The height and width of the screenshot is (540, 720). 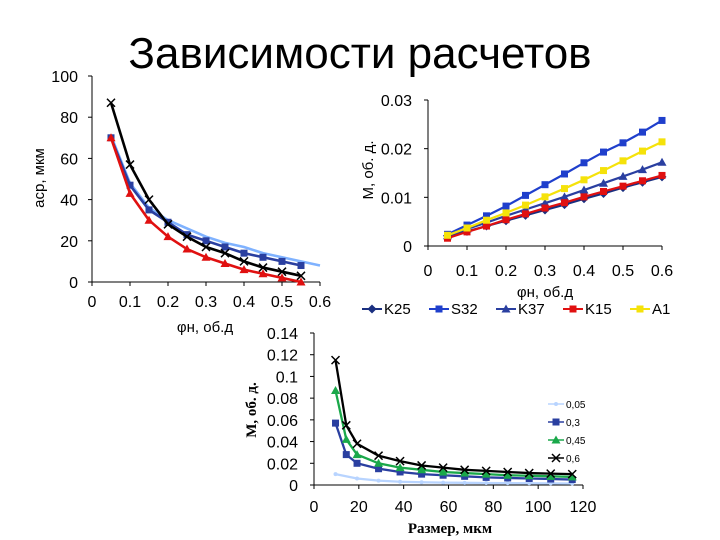 What do you see at coordinates (282, 302) in the screenshot?
I see `chart1-x-tick-label: 0.5` at bounding box center [282, 302].